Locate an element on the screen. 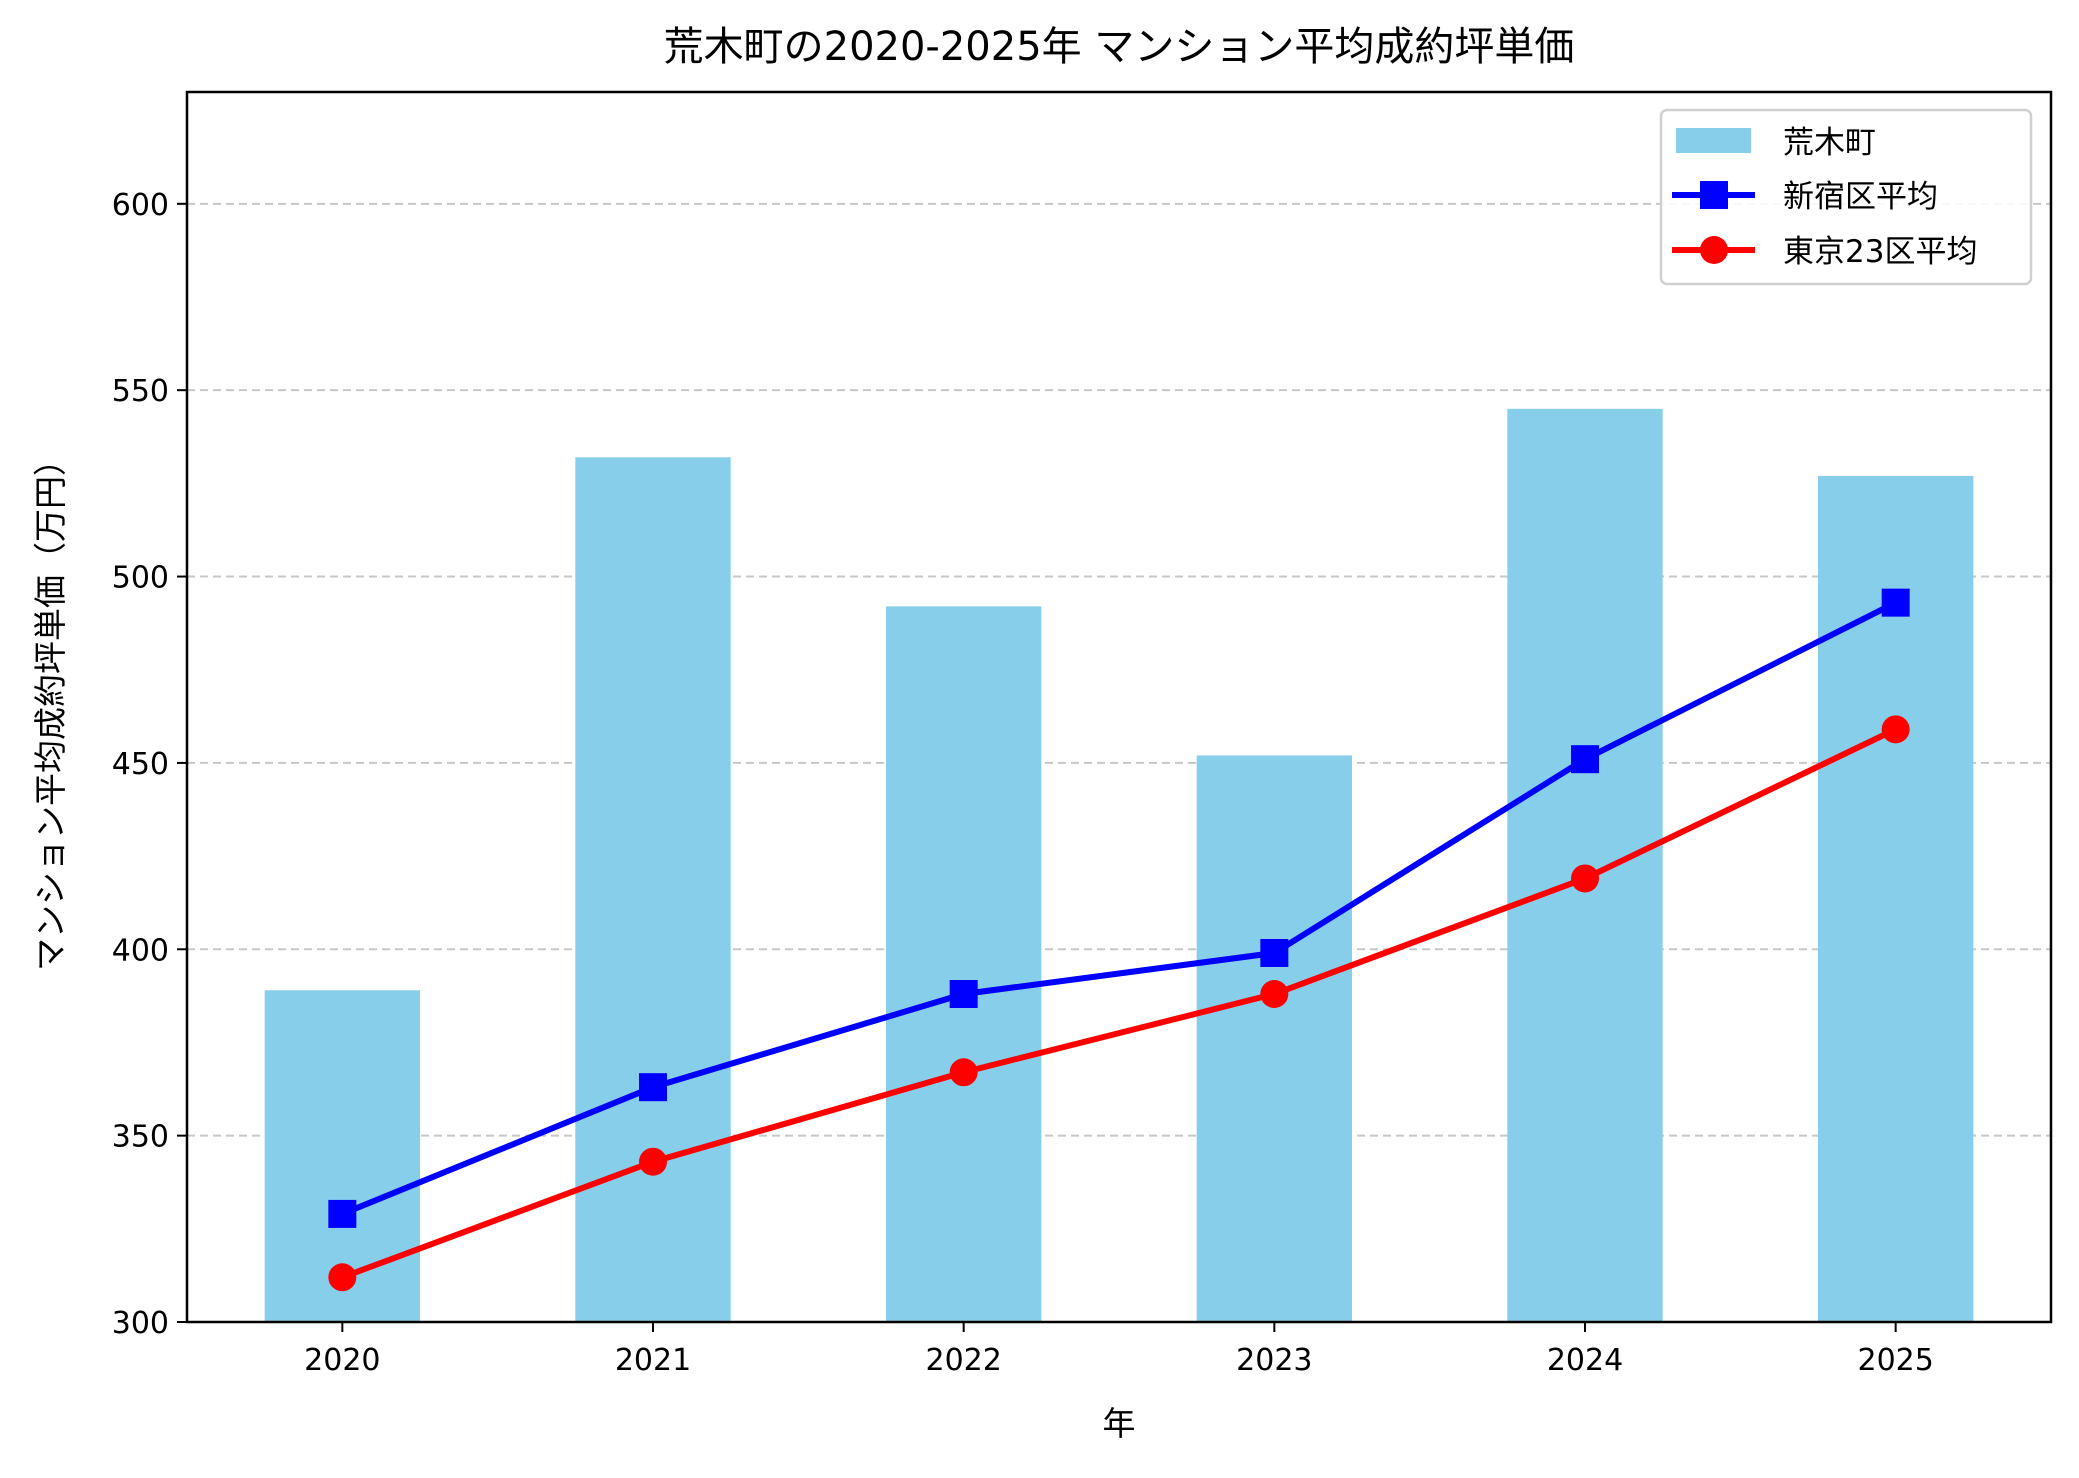 Image resolution: width=2079 pixels, height=1478 pixels. legend-label: 荒木町 is located at coordinates (1829, 143).